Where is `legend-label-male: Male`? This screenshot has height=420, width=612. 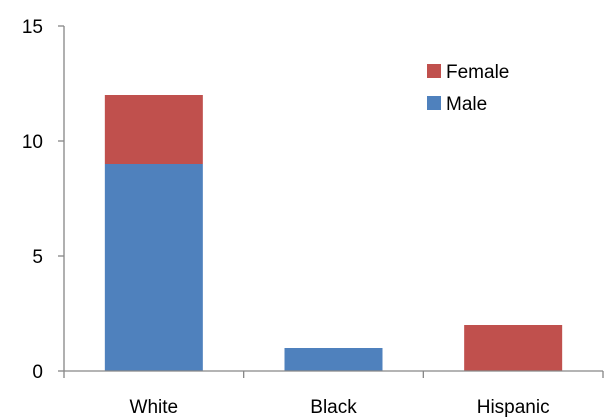 legend-label-male: Male is located at coordinates (466, 104).